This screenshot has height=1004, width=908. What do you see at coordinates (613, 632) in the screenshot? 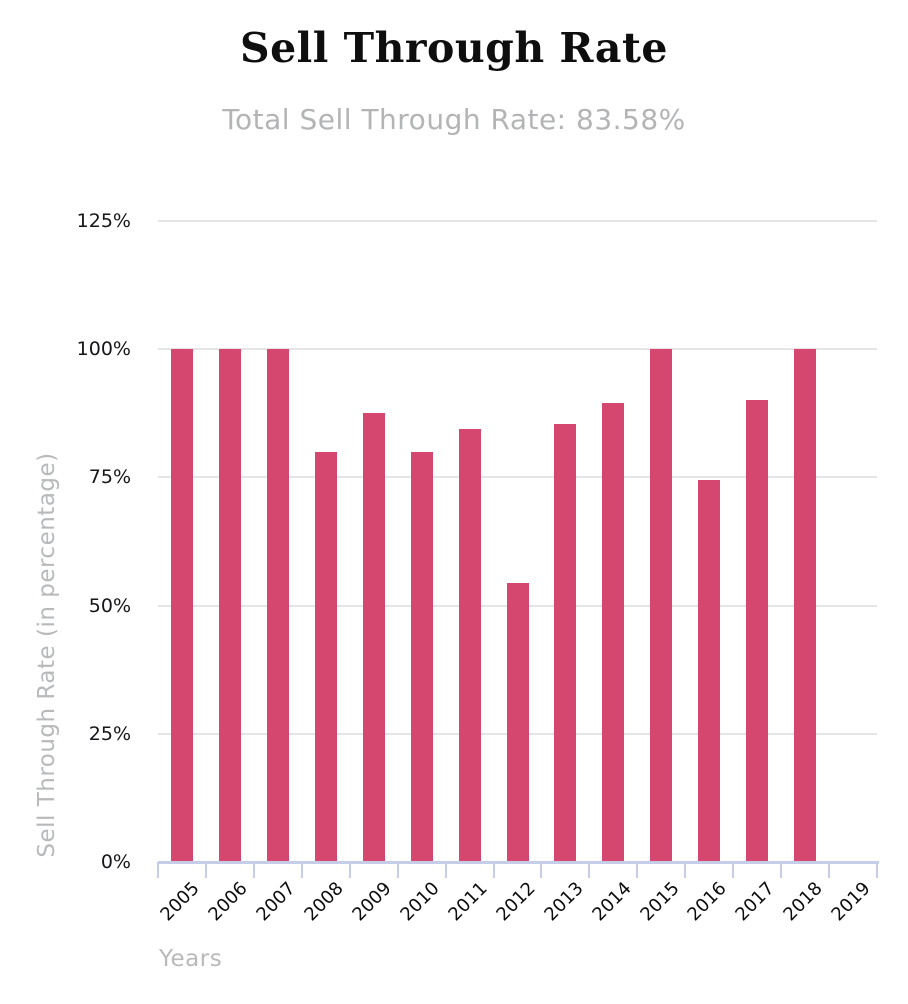
I see `bar-2014` at bounding box center [613, 632].